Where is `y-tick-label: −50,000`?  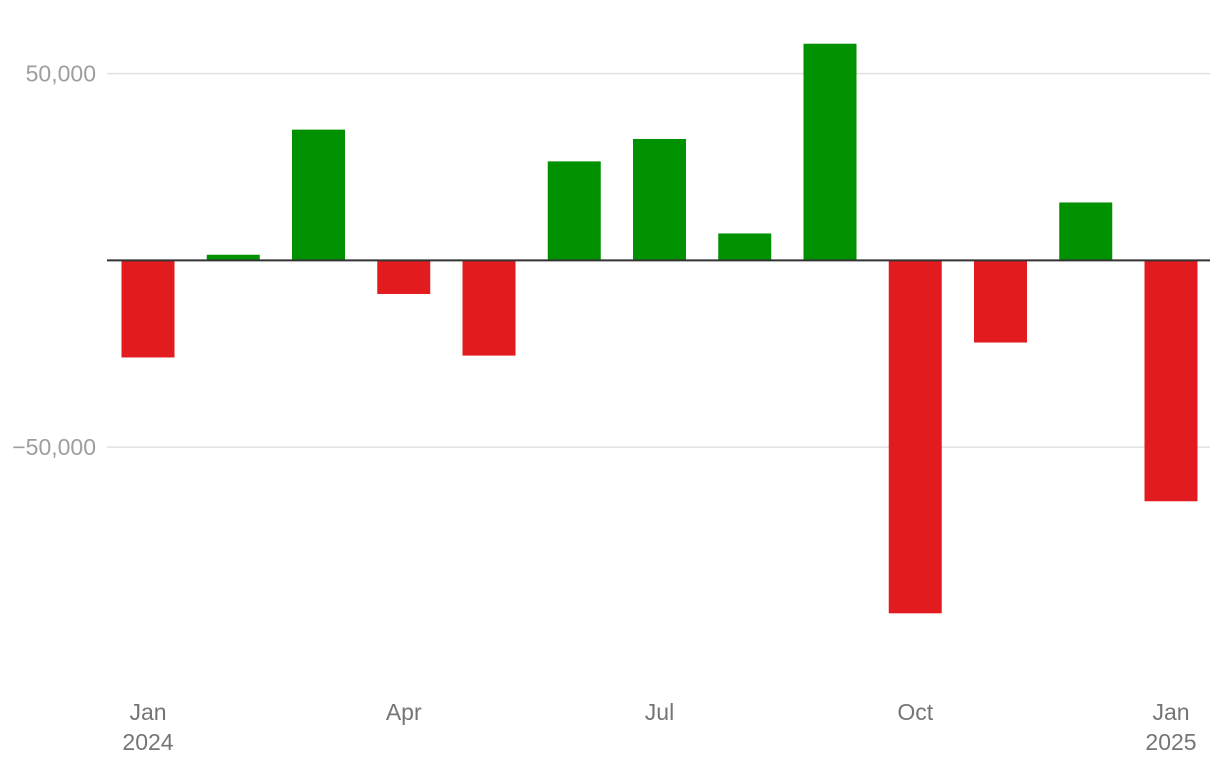
y-tick-label: −50,000 is located at coordinates (54, 447).